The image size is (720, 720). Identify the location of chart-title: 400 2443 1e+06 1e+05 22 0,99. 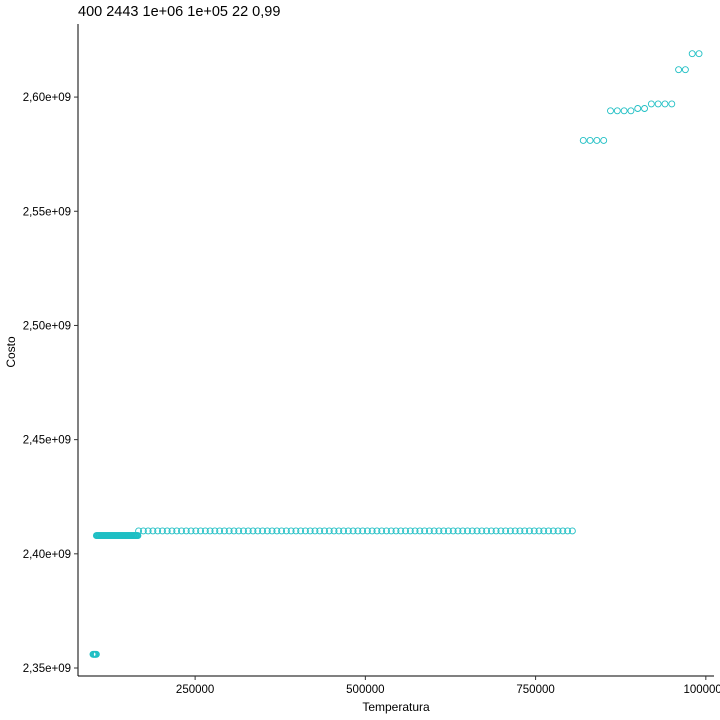
(179, 12).